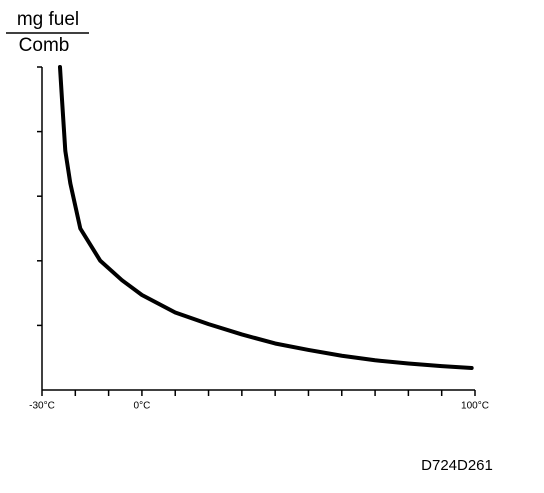  What do you see at coordinates (457, 465) in the screenshot?
I see `figure-id: D724D261` at bounding box center [457, 465].